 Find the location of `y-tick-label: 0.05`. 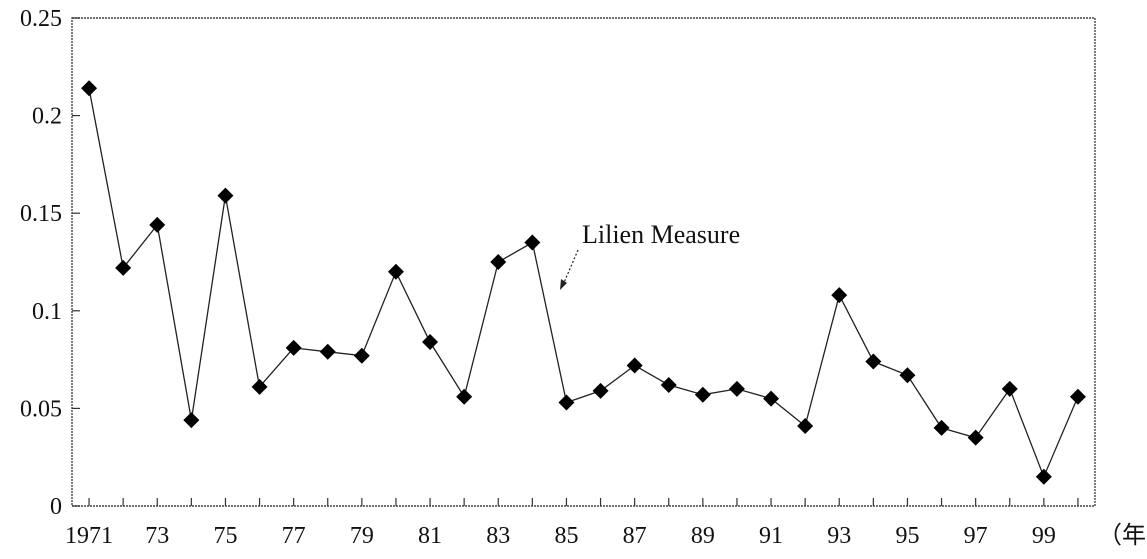

y-tick-label: 0.05 is located at coordinates (41, 409).